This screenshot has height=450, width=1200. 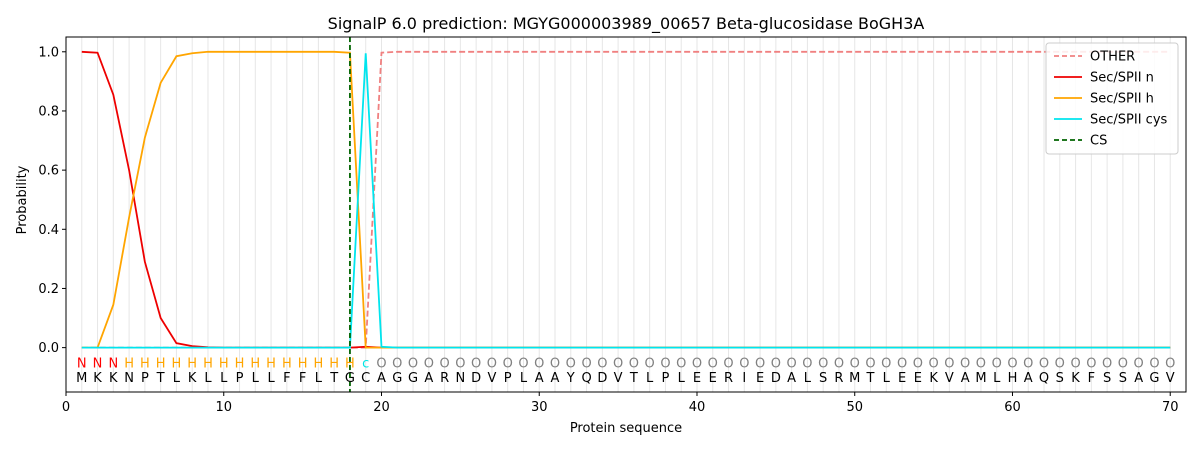 What do you see at coordinates (1122, 78) in the screenshot?
I see `legend-label: Sec/SPII n` at bounding box center [1122, 78].